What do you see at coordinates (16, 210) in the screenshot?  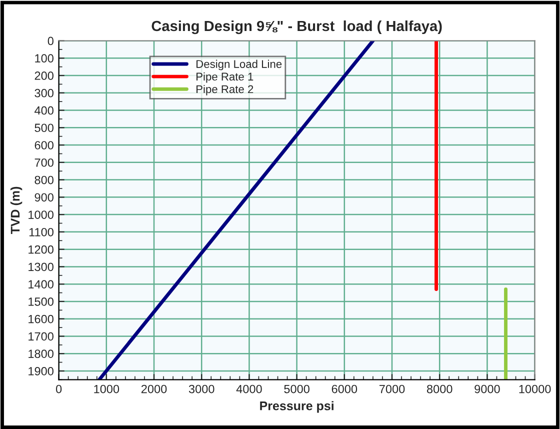 I see `y-axis-title: TVD (m)` at bounding box center [16, 210].